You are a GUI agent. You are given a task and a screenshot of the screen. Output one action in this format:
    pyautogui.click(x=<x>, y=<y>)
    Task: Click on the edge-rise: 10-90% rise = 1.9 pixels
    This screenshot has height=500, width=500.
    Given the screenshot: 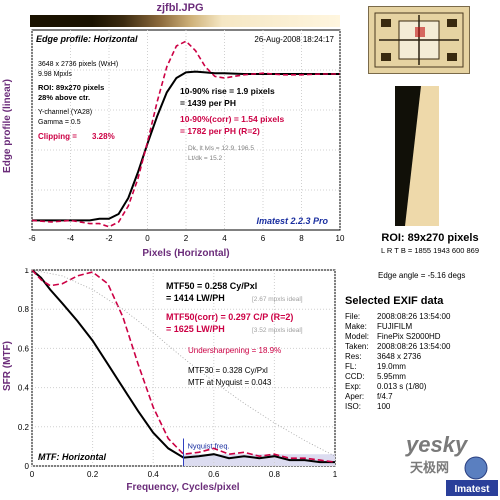 What is the action you would take?
    pyautogui.click(x=227, y=91)
    